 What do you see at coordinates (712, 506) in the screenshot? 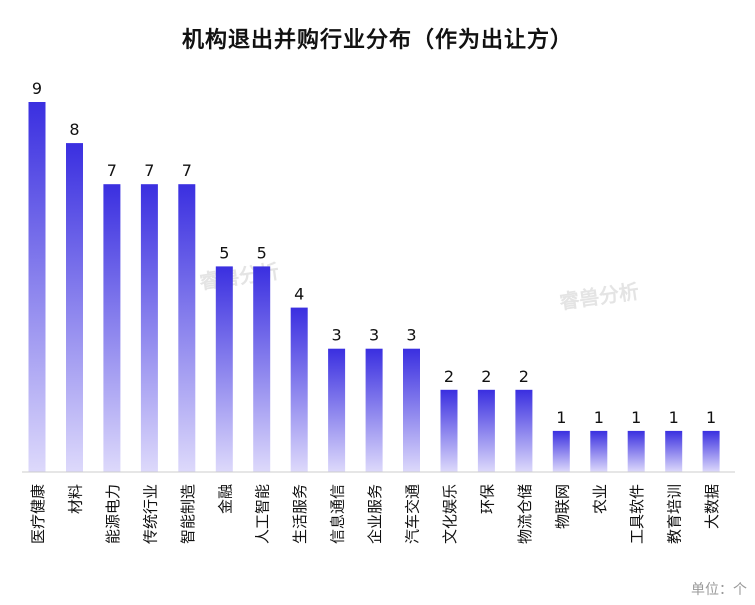
I see `category-label: 大数据` at bounding box center [712, 506].